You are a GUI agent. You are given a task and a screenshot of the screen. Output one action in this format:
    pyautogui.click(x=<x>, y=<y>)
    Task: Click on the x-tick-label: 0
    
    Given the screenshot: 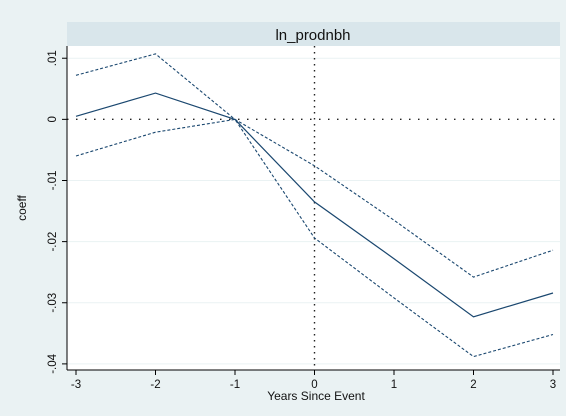 What is the action you would take?
    pyautogui.click(x=314, y=385)
    